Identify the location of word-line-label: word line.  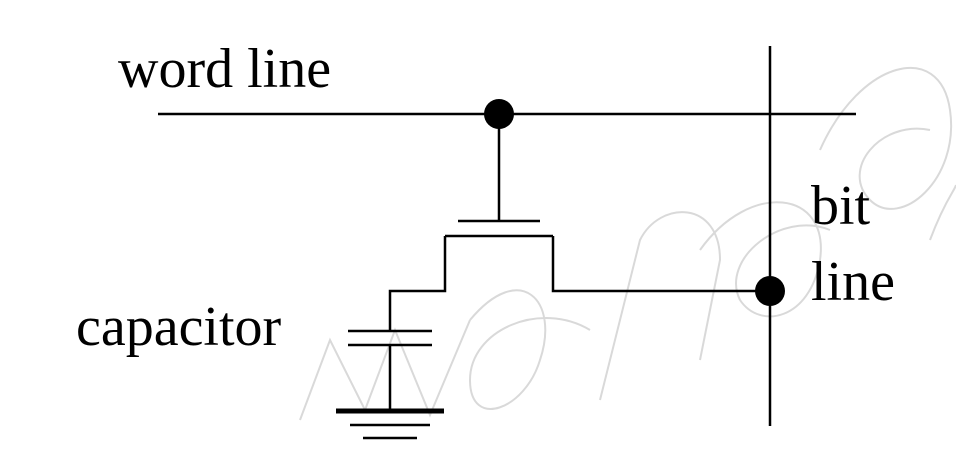
(224, 69).